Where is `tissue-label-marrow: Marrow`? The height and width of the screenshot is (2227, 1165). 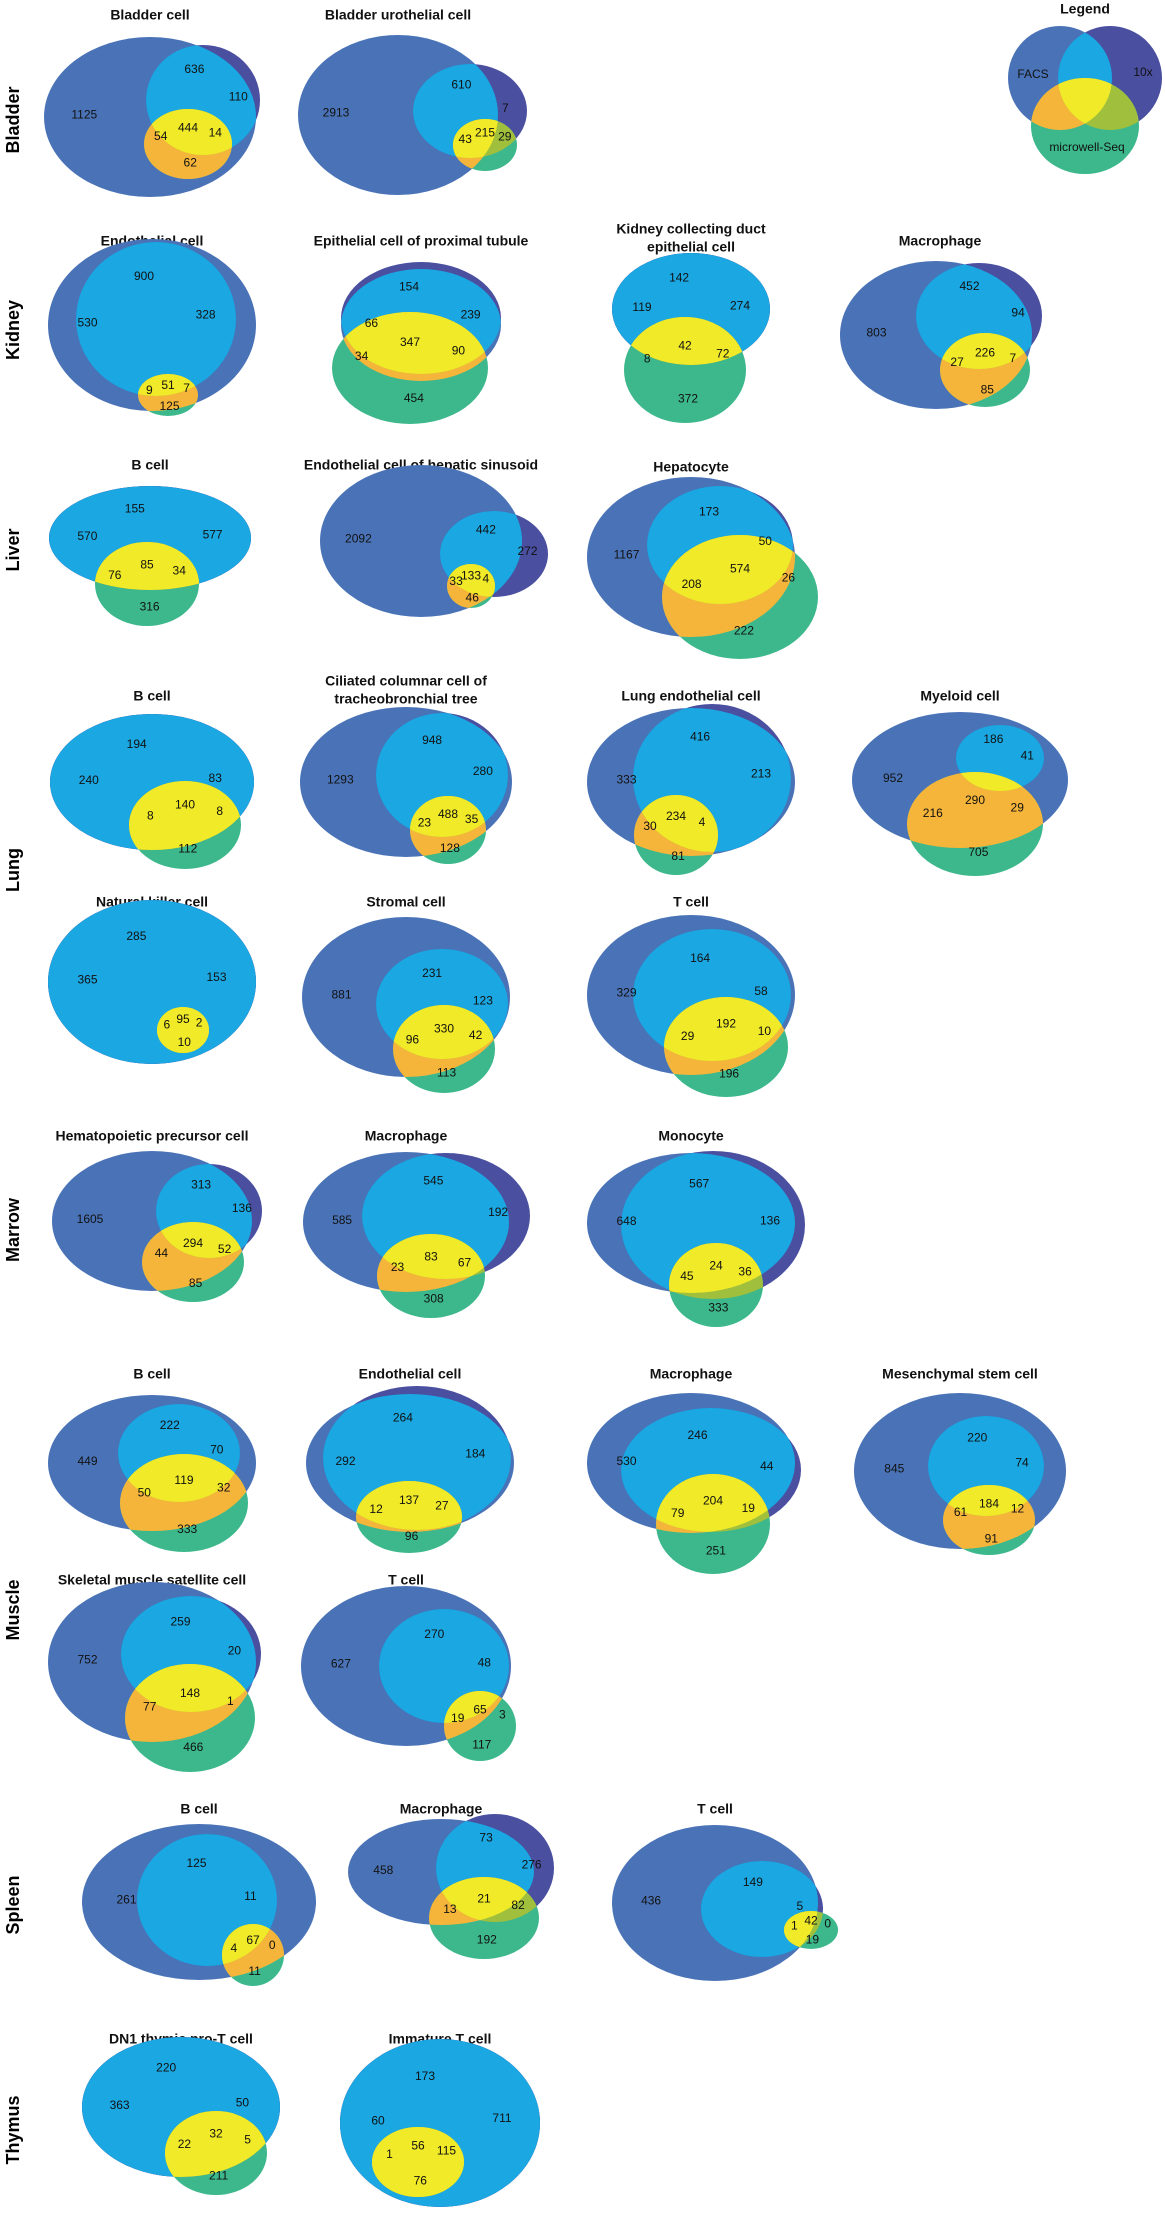
tissue-label-marrow: Marrow is located at coordinates (13, 1229).